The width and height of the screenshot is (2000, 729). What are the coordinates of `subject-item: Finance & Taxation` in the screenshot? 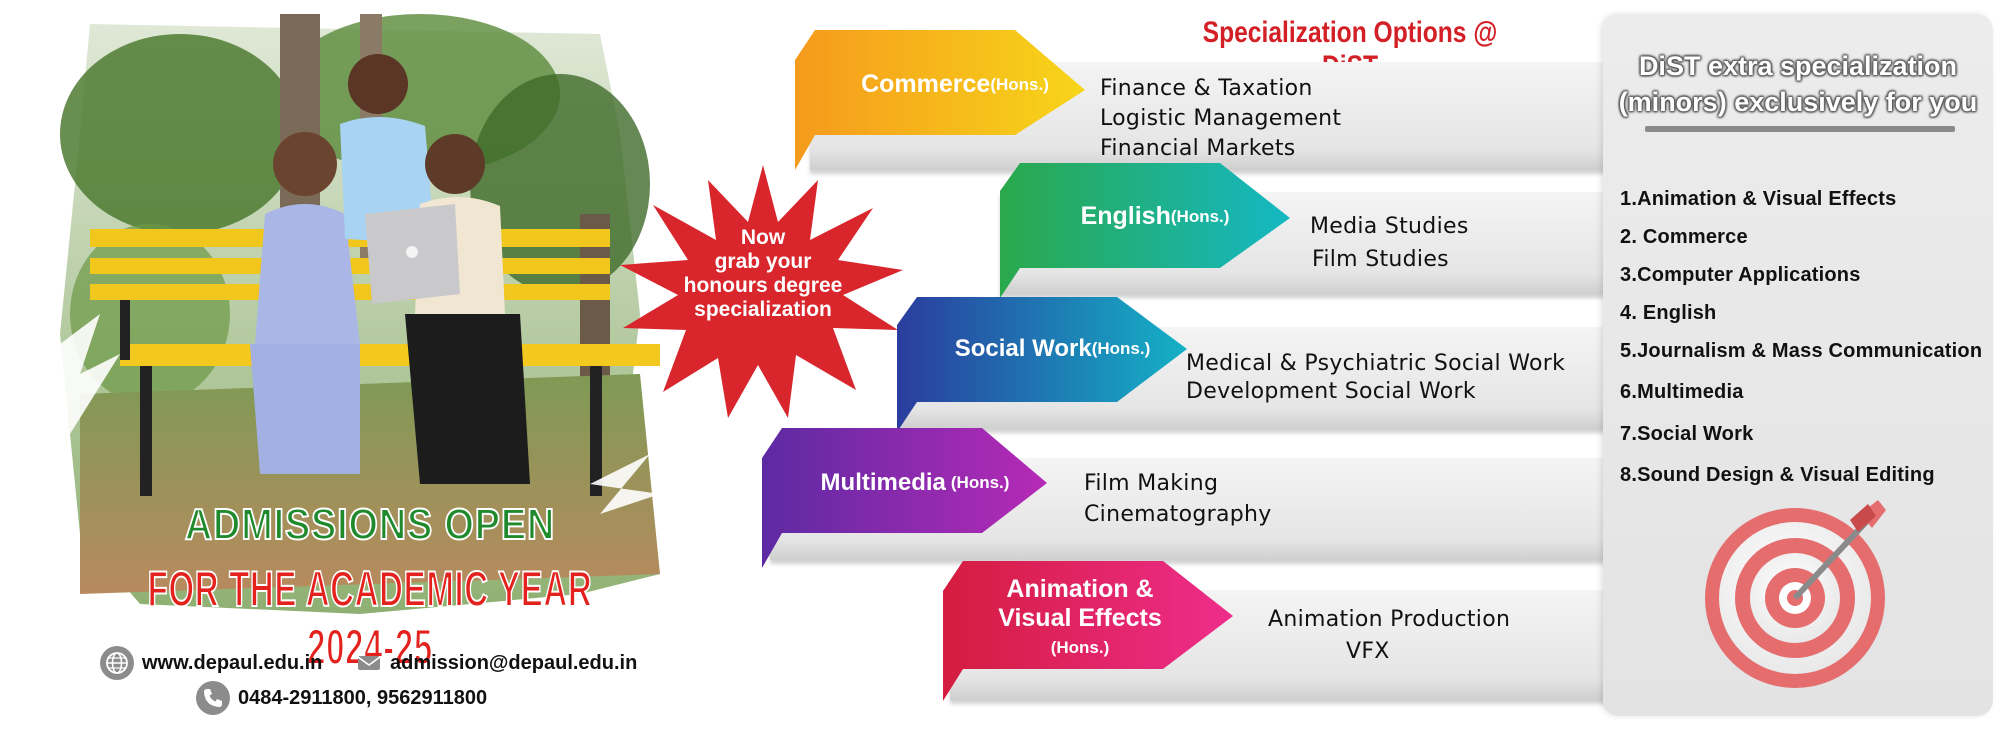 It's located at (1206, 88).